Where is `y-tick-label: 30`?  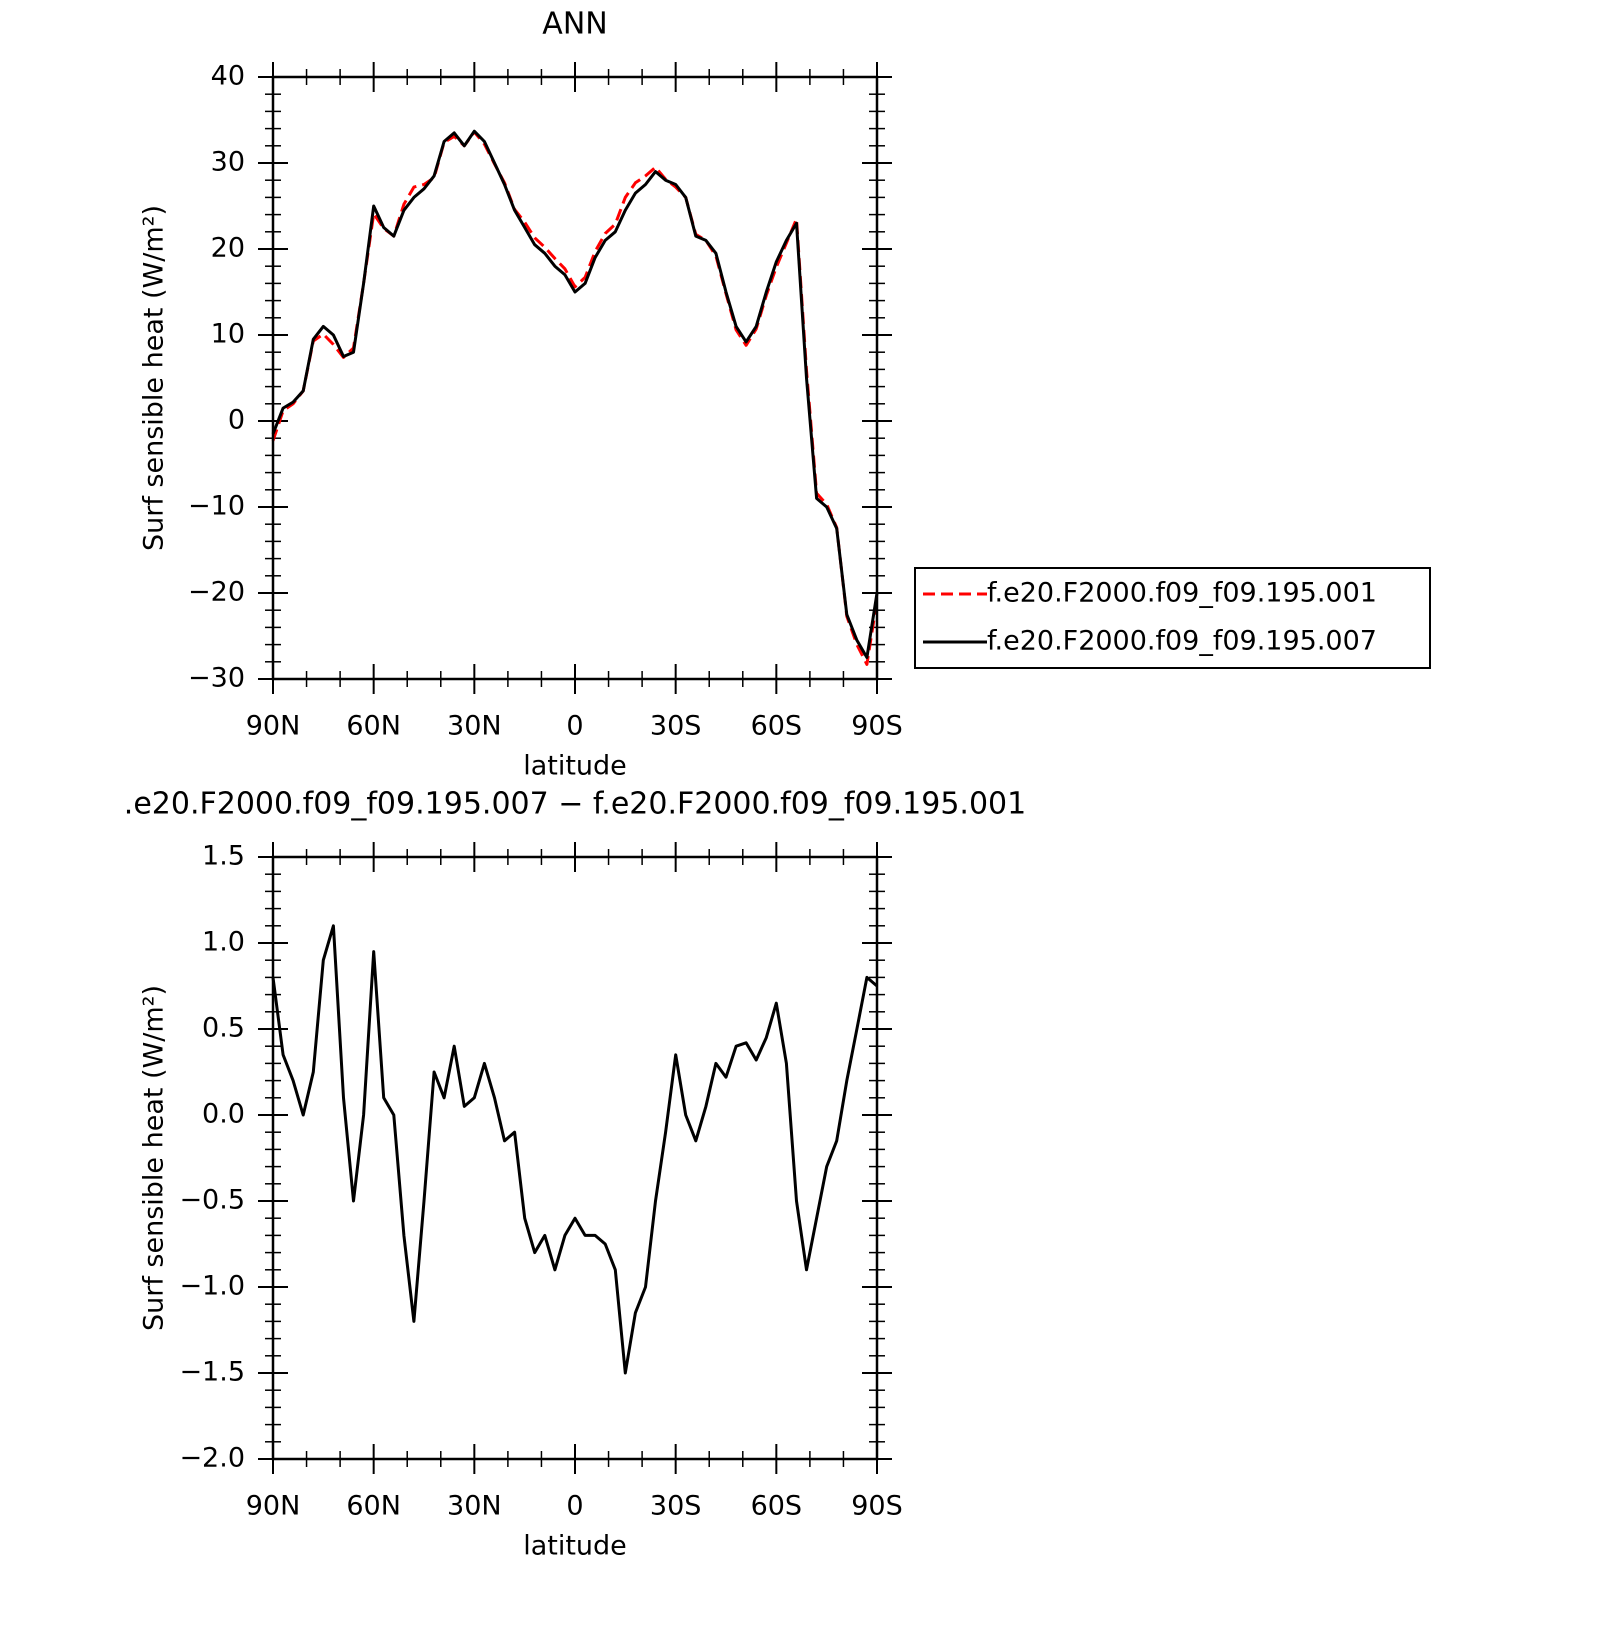 y-tick-label: 30 is located at coordinates (228, 162).